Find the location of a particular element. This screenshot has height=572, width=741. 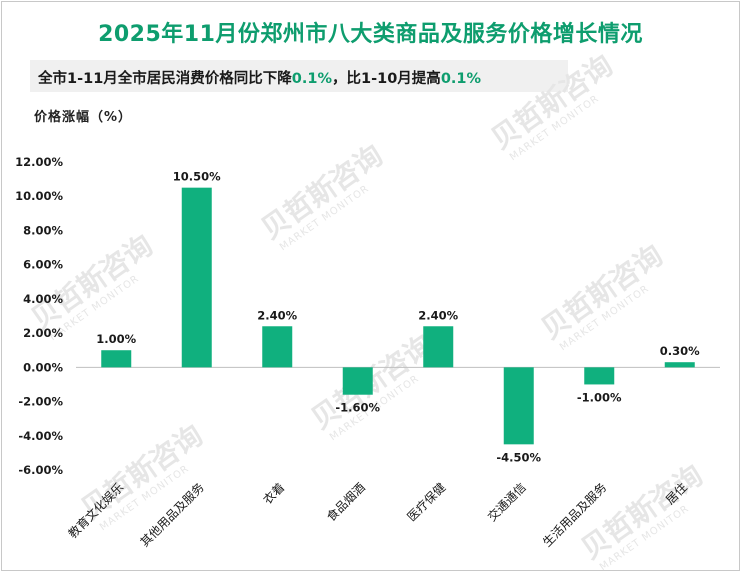

chart-title: 2025年11月份郑州市八大类商品及服务价格增长情况 is located at coordinates (370, 34).